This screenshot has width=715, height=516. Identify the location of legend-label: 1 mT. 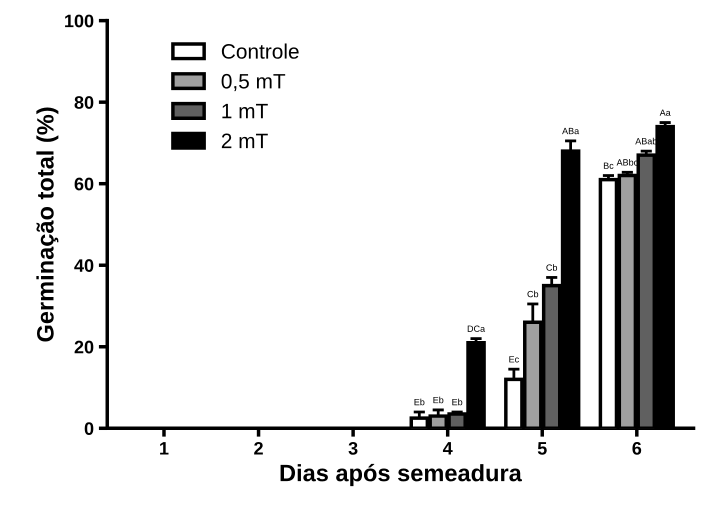
(245, 111).